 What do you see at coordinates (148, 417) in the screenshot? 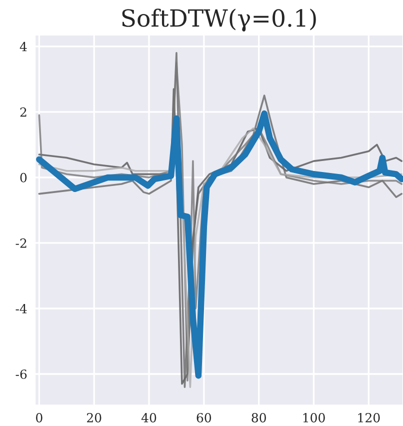
I see `x-tick-label: 40` at bounding box center [148, 417].